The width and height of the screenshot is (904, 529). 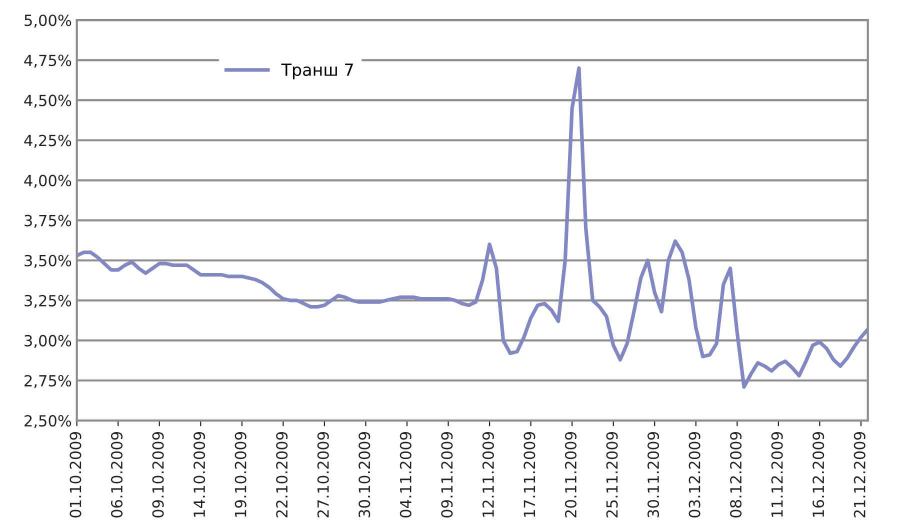 I want to click on x-tick-label: 22.10.2009, so click(x=282, y=475).